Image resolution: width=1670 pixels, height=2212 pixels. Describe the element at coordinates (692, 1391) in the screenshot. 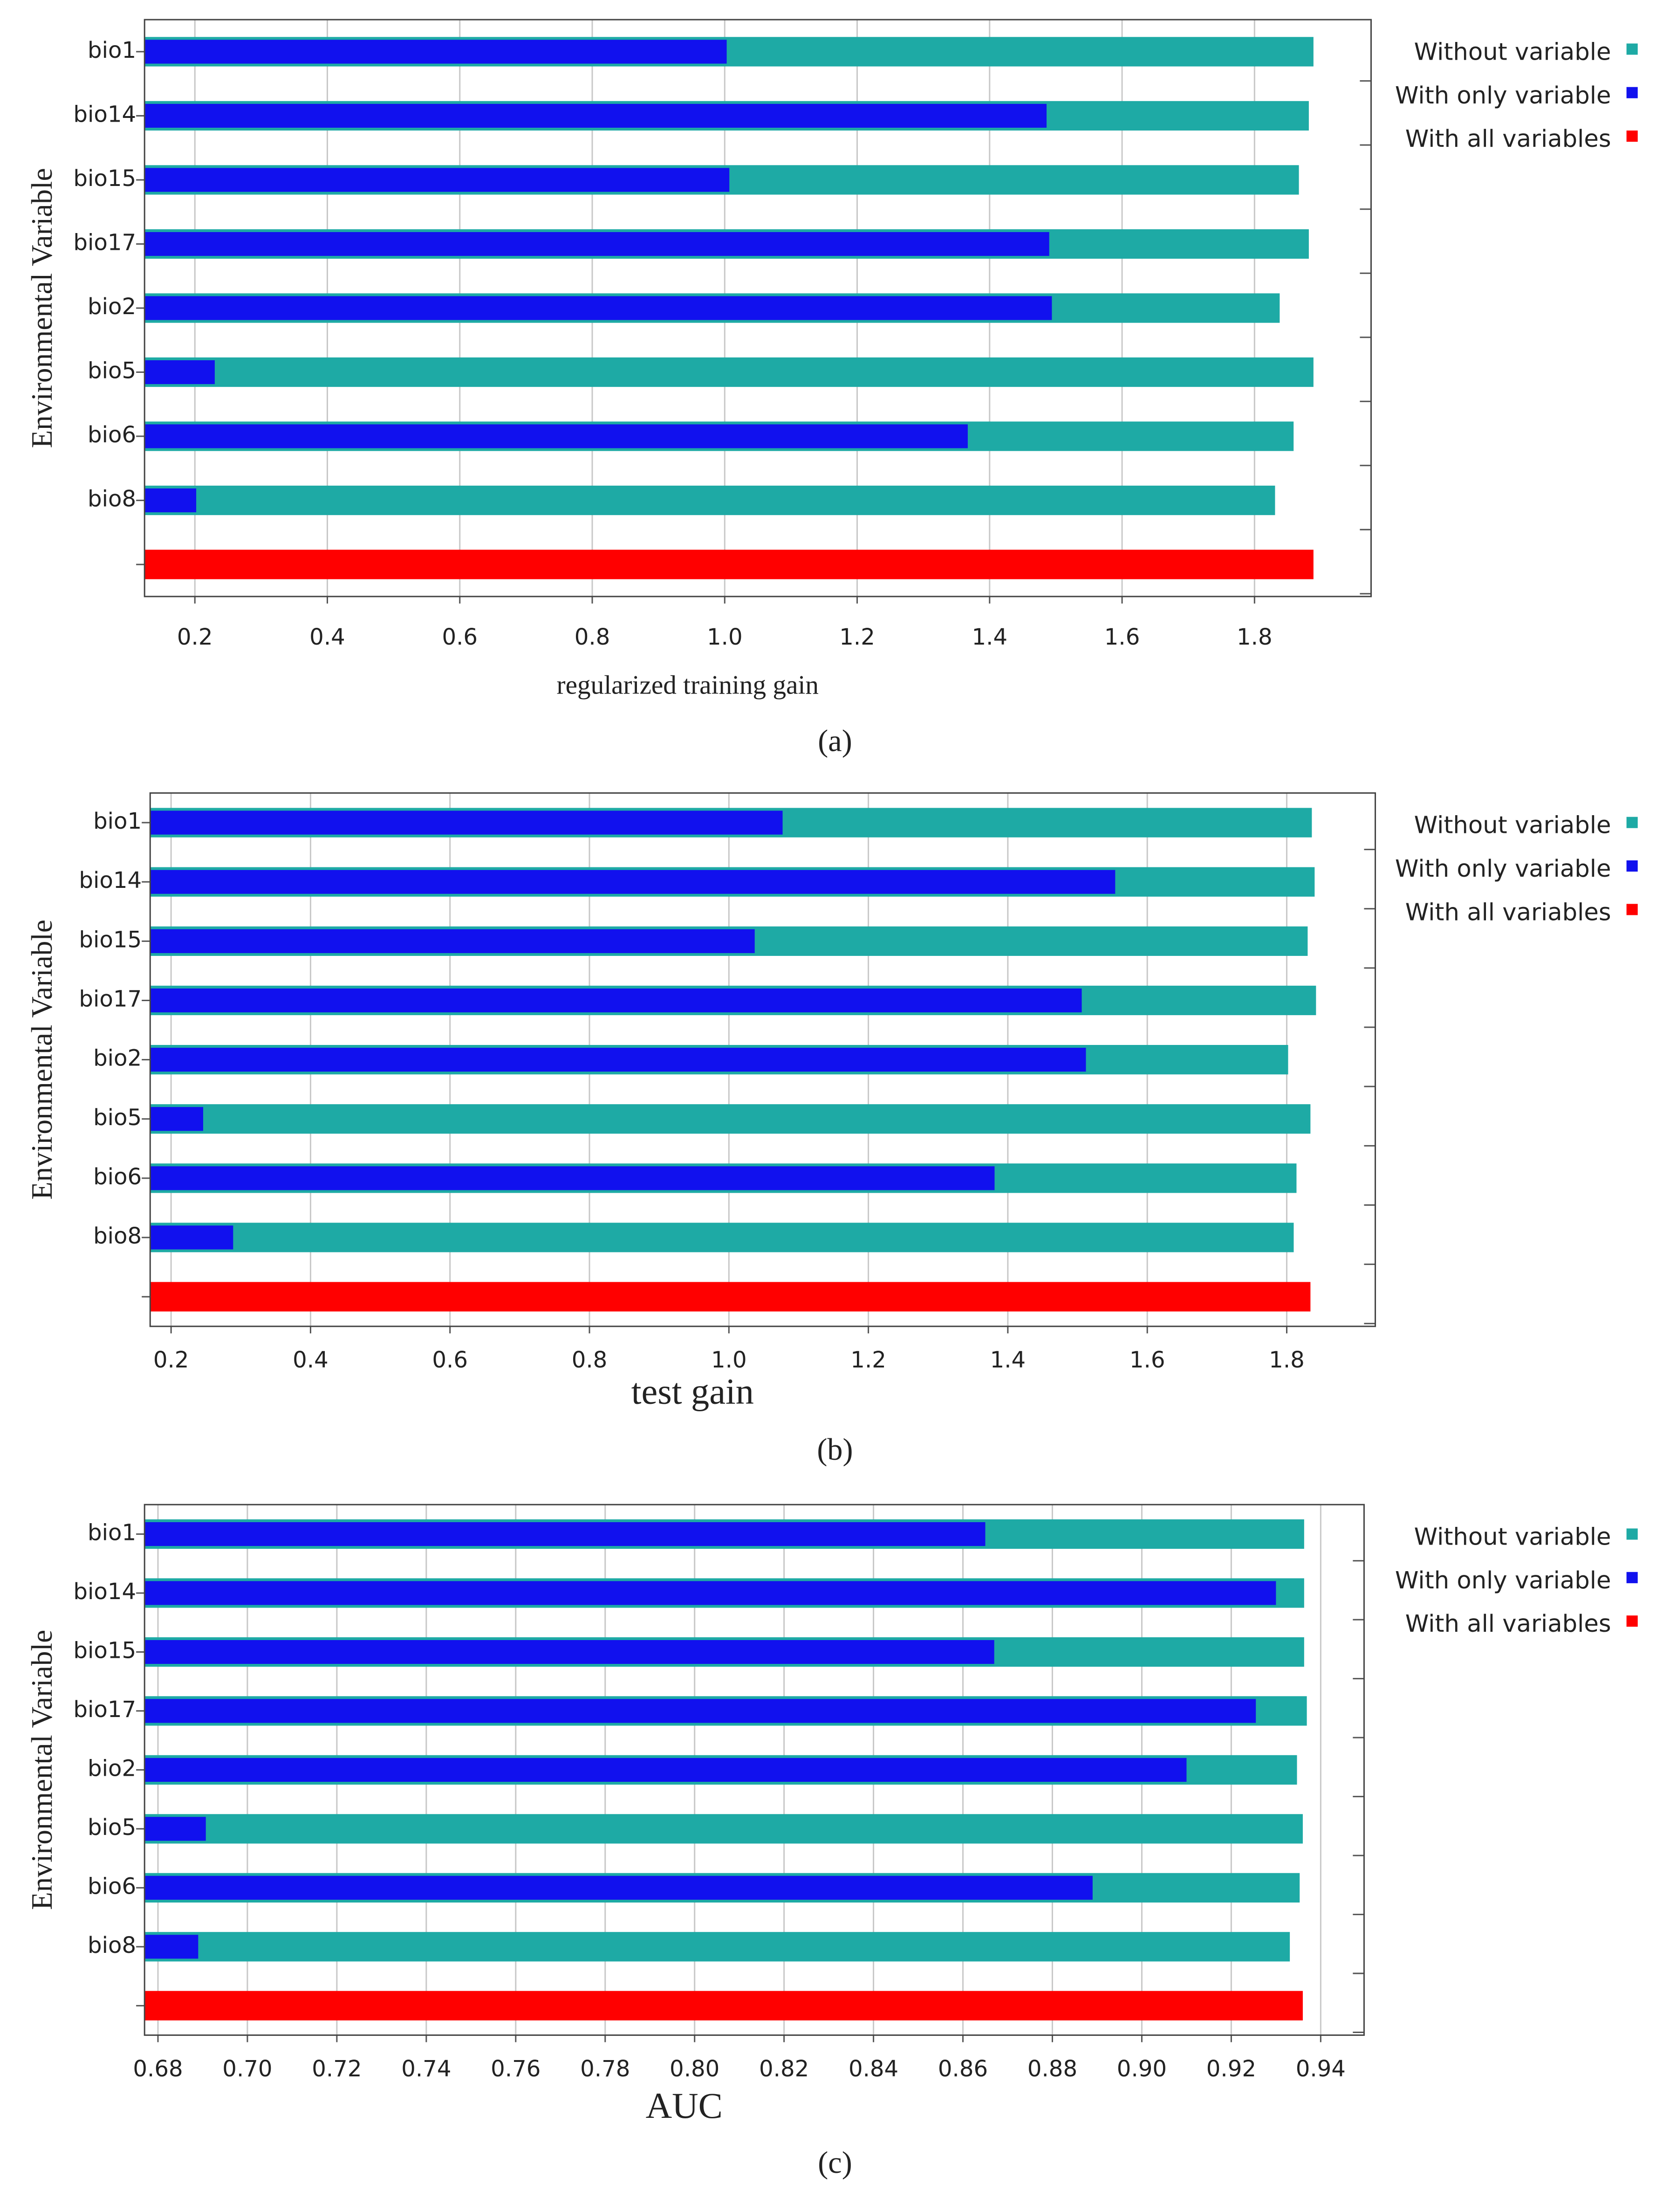

I see `x-axis-label: test gain` at that location.